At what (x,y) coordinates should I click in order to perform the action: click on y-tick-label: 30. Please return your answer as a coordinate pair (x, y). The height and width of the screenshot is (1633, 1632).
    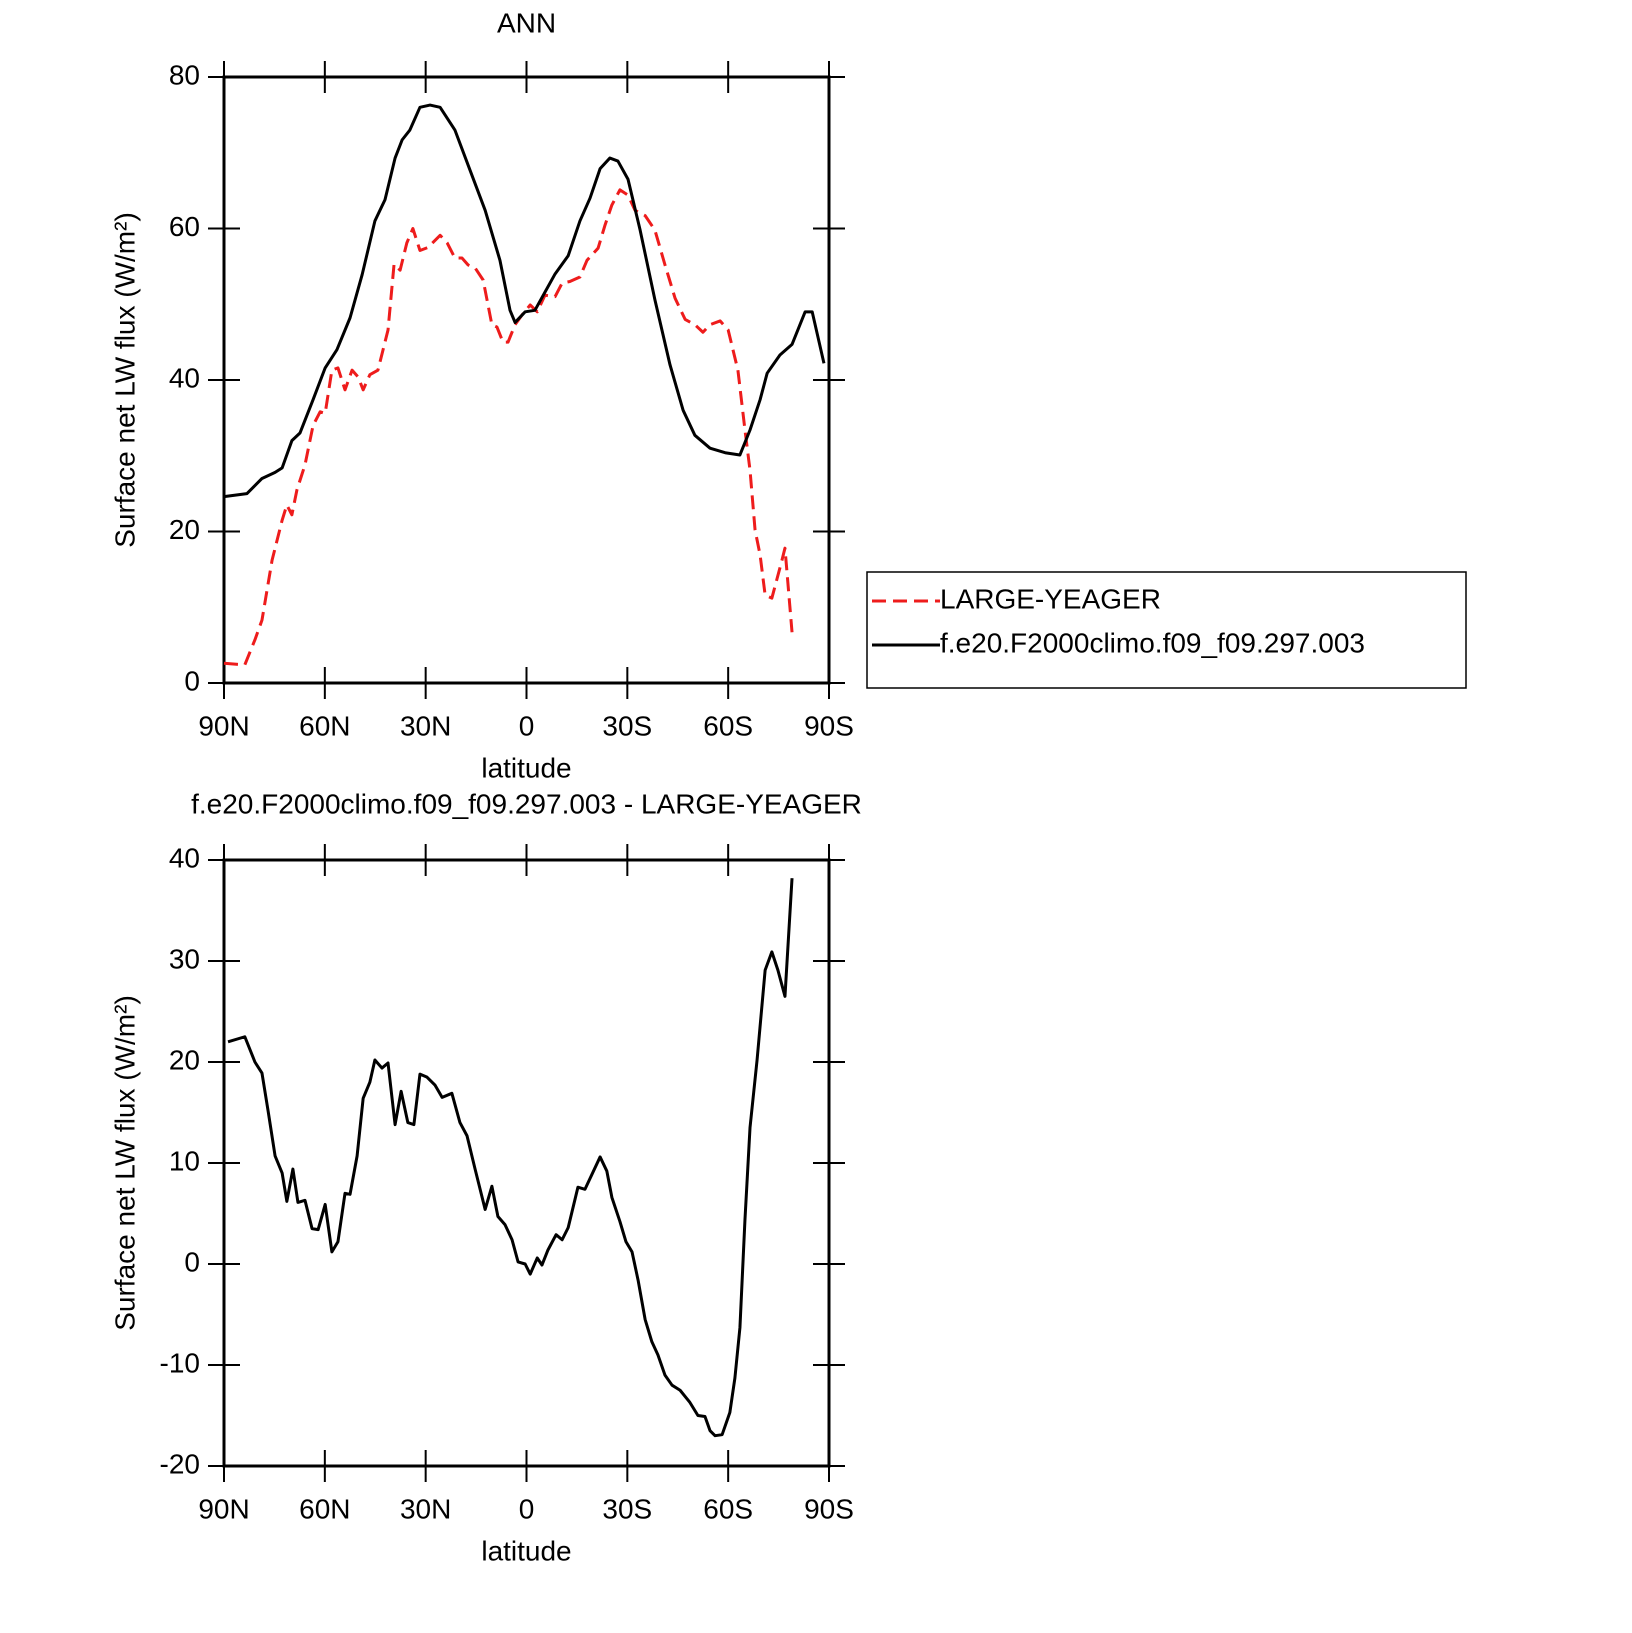
    Looking at the image, I should click on (184, 958).